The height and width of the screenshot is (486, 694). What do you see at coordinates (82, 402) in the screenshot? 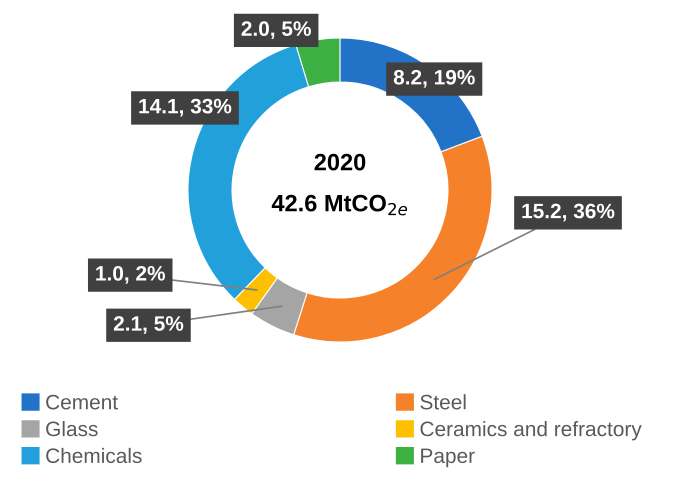
I see `legend-label: Cement` at bounding box center [82, 402].